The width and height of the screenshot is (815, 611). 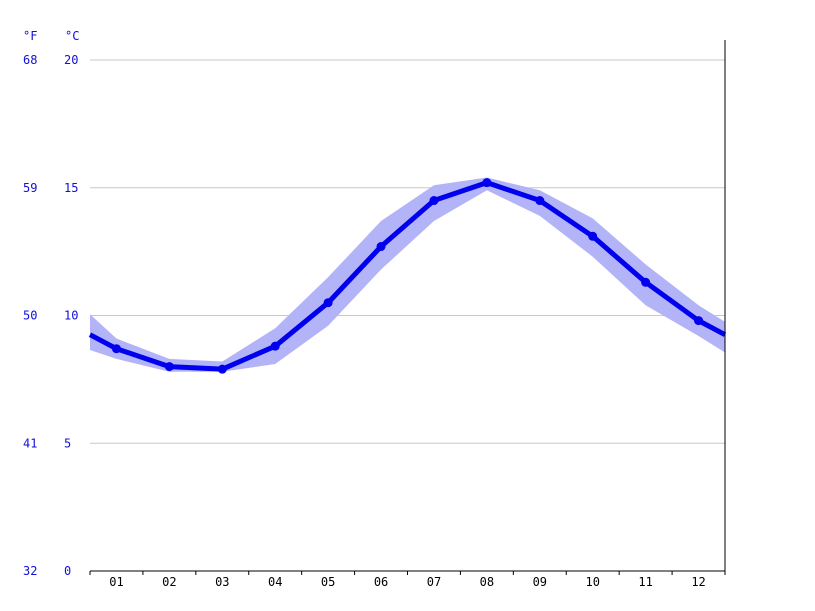 I want to click on x-tick-label: 11, so click(x=645, y=582).